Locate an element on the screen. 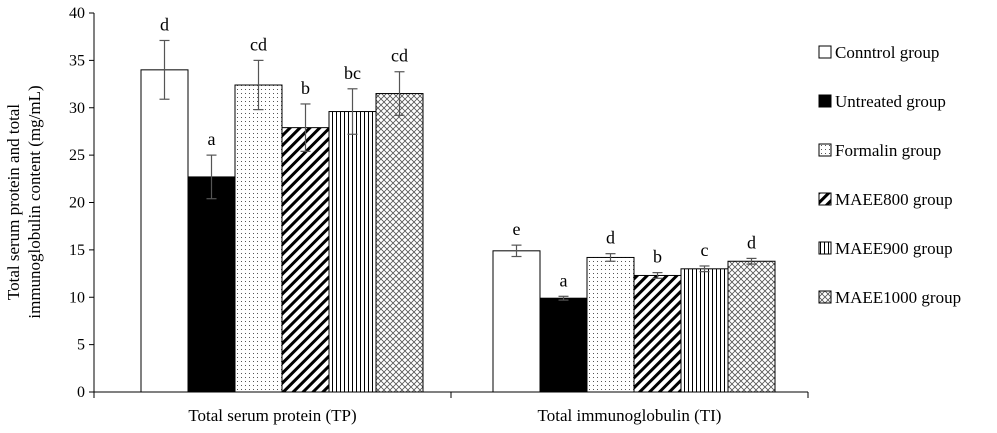  significance-letter: c is located at coordinates (705, 250).